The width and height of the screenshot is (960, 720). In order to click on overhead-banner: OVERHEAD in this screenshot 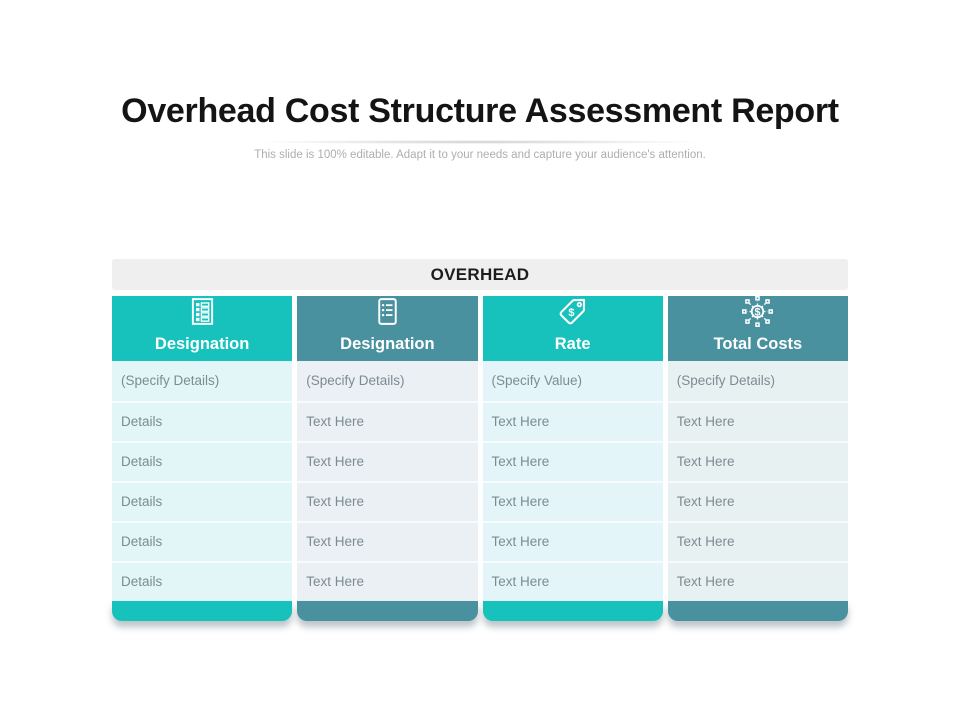, I will do `click(480, 274)`.